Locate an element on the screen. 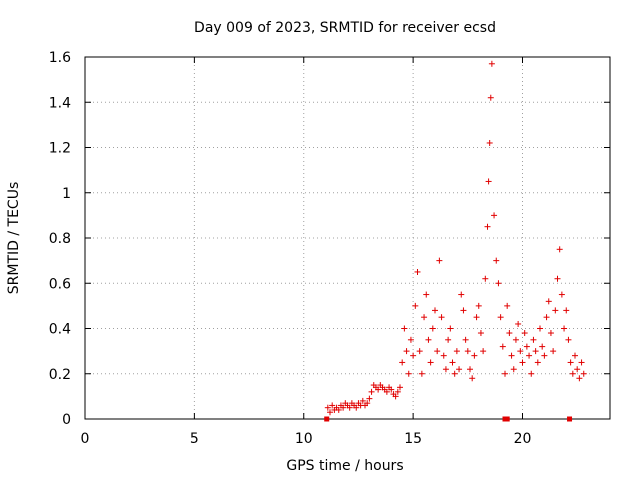  x-tick-label: 0 is located at coordinates (85, 439).